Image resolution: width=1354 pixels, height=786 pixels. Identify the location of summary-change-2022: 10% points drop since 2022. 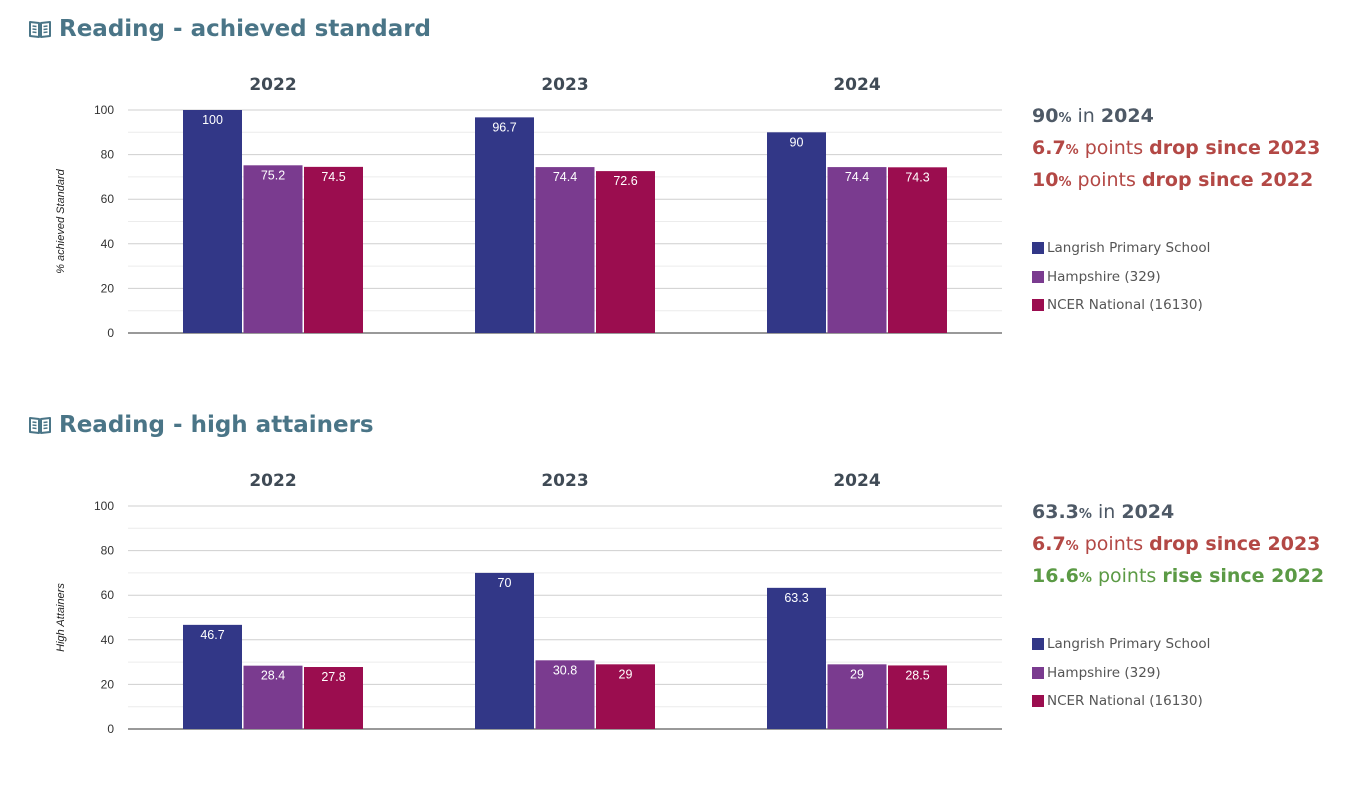
(1176, 180).